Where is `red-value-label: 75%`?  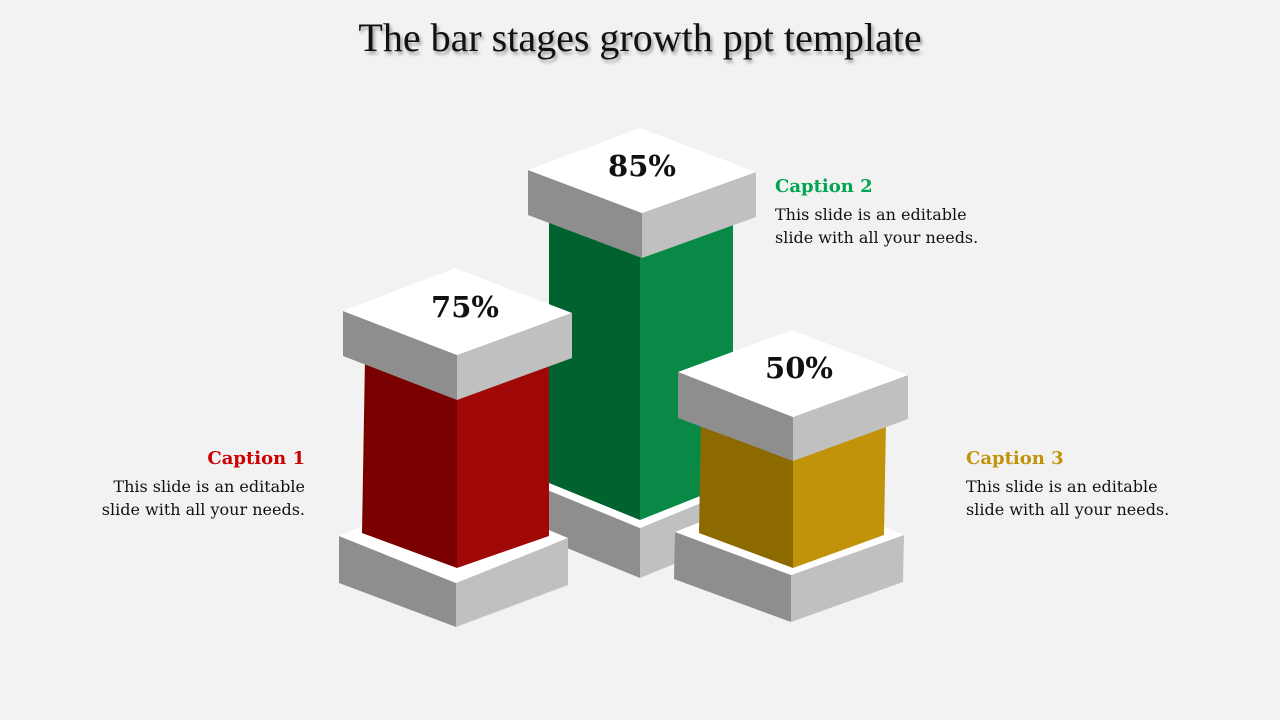 red-value-label: 75% is located at coordinates (465, 307).